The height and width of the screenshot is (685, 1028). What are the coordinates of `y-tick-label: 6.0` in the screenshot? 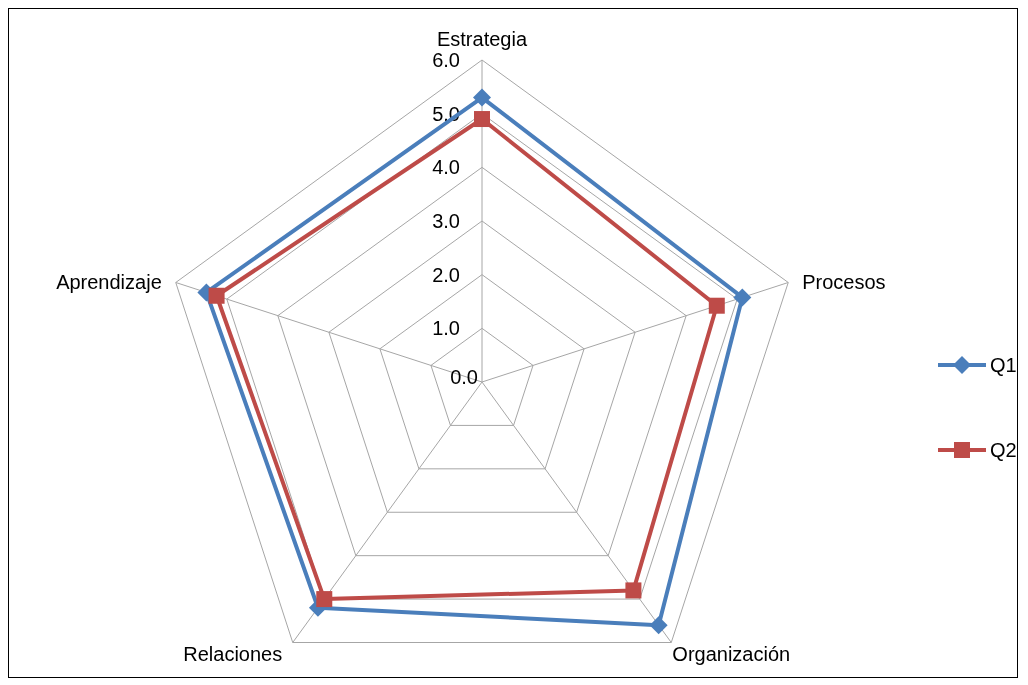 It's located at (446, 60).